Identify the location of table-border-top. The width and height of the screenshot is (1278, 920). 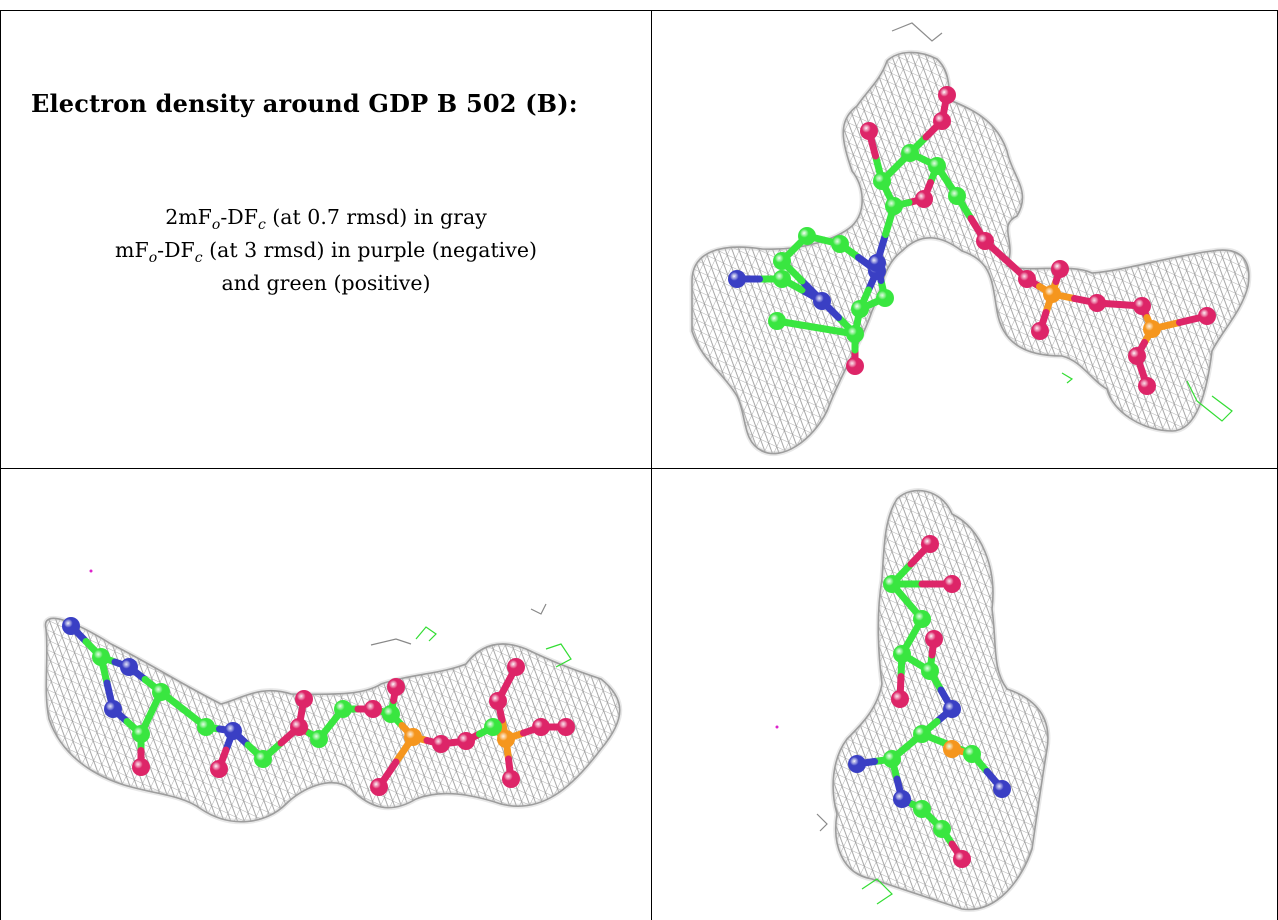
(639, 10).